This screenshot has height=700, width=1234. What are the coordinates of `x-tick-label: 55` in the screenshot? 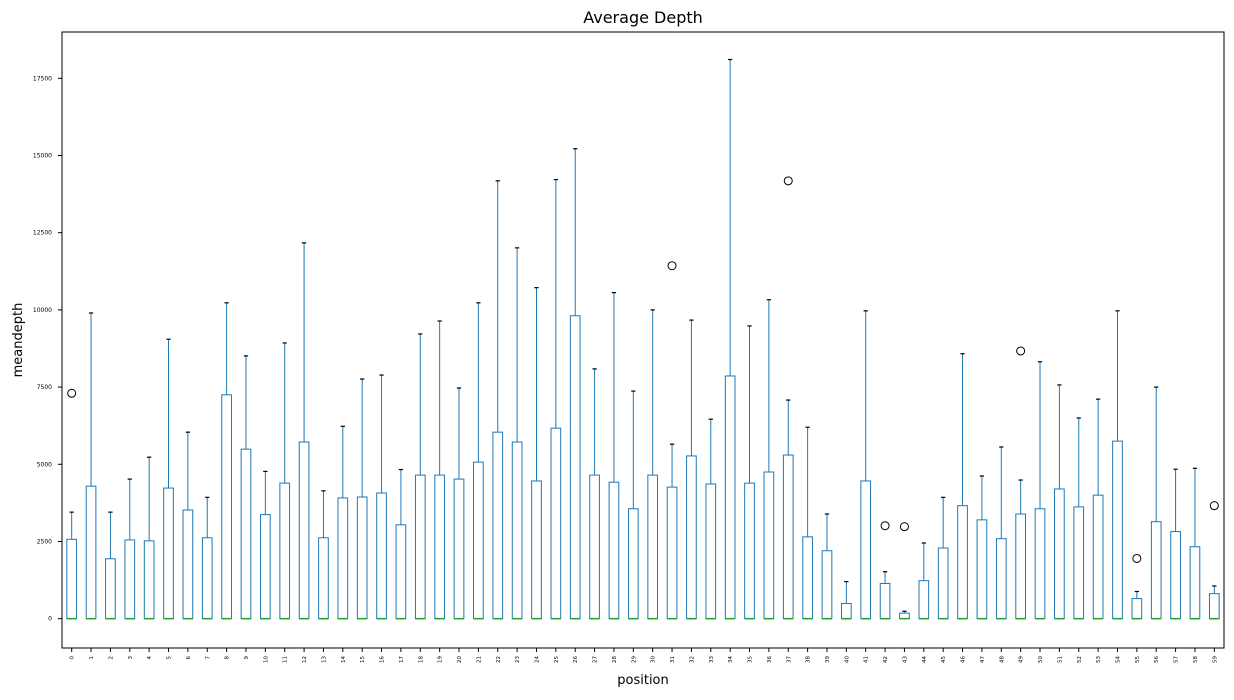 It's located at (1138, 659).